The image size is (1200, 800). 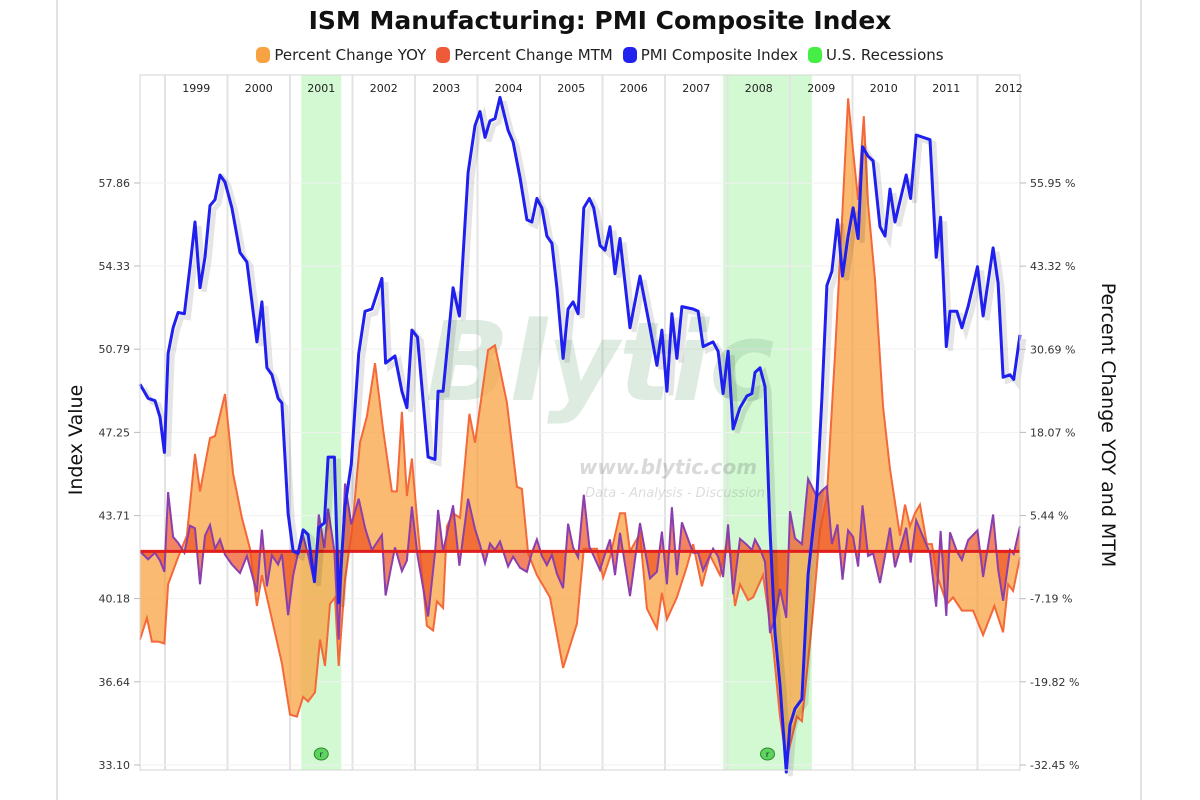 What do you see at coordinates (1052, 183) in the screenshot?
I see `right-tick-label: 55.95 %` at bounding box center [1052, 183].